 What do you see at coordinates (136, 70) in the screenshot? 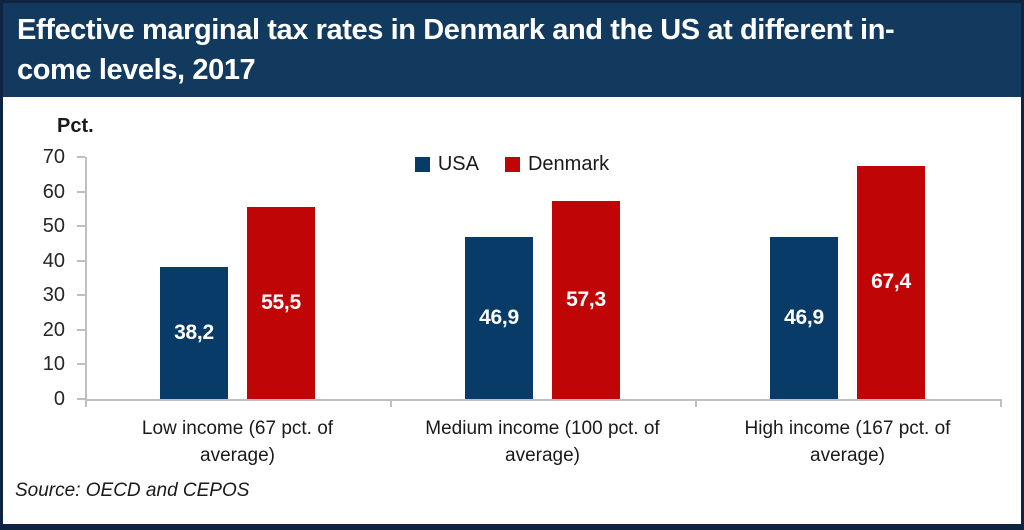
I see `chart-title-line-2: come levels, 2017` at bounding box center [136, 70].